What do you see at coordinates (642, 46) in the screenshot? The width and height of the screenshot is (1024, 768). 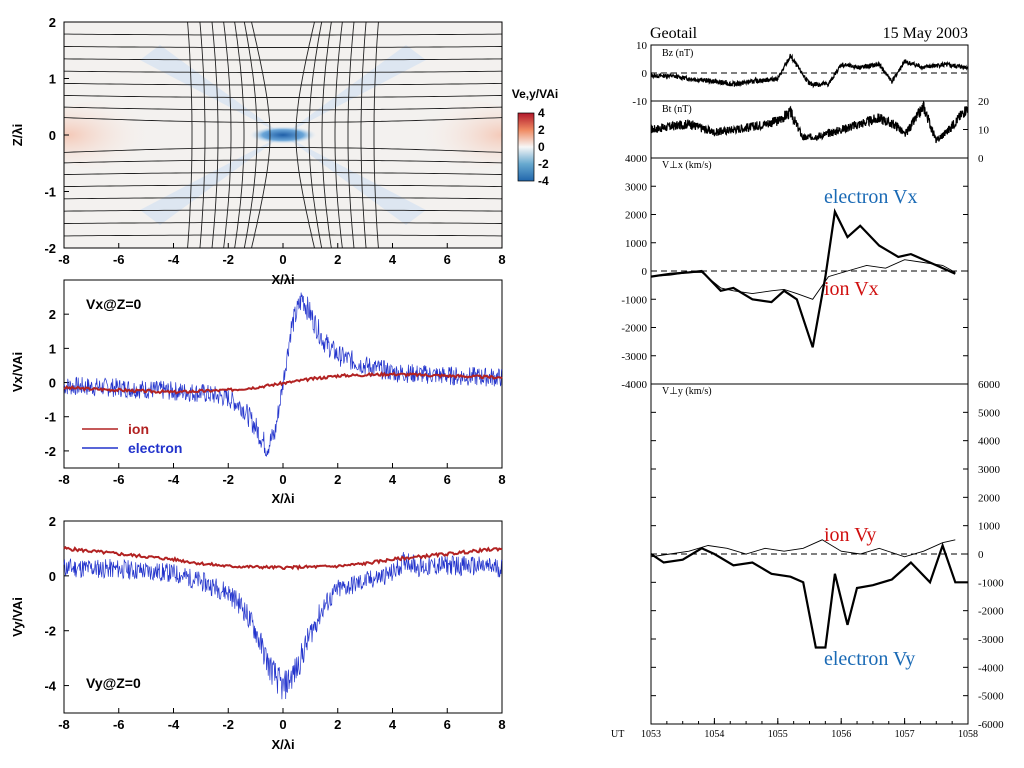 I see `bz-tick-label: 10` at bounding box center [642, 46].